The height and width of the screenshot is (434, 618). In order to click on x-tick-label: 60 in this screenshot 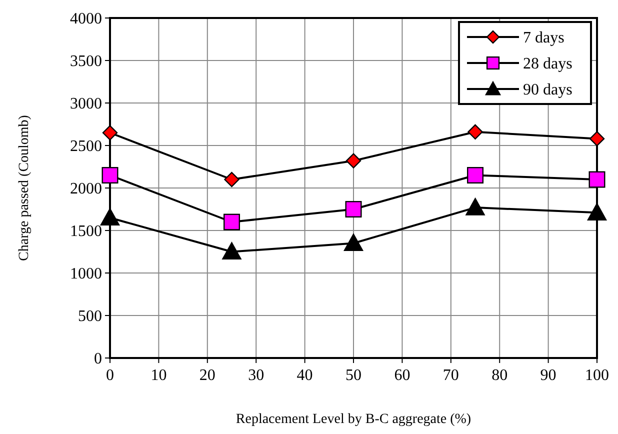, I will do `click(402, 375)`.